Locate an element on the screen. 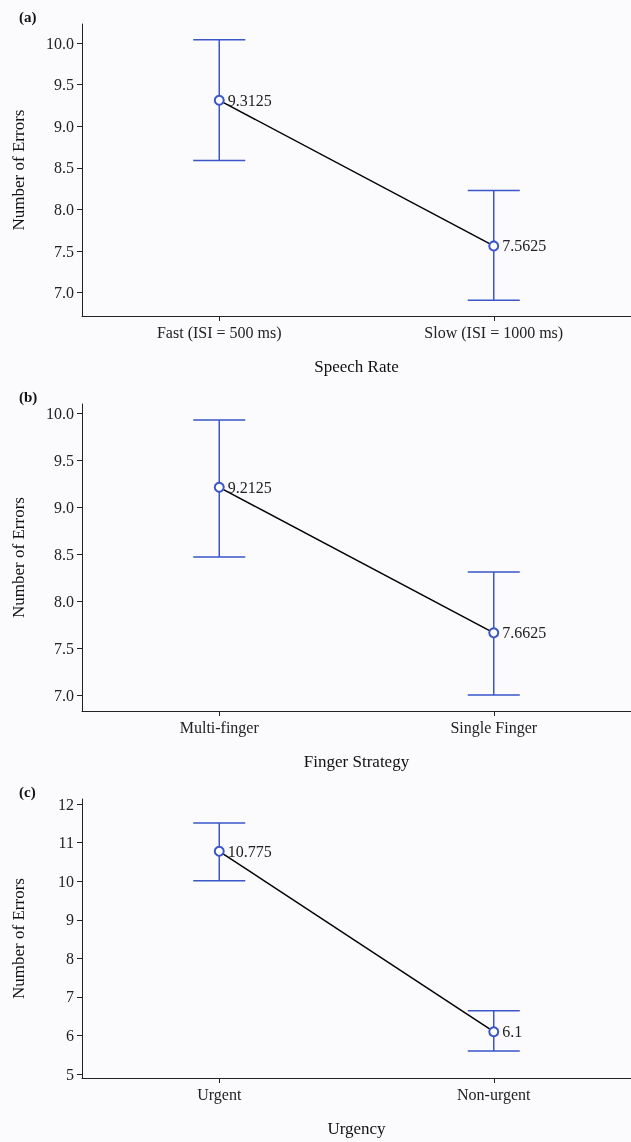 This screenshot has width=631, height=1142. x-axis-title: Finger Strategy is located at coordinates (356, 761).